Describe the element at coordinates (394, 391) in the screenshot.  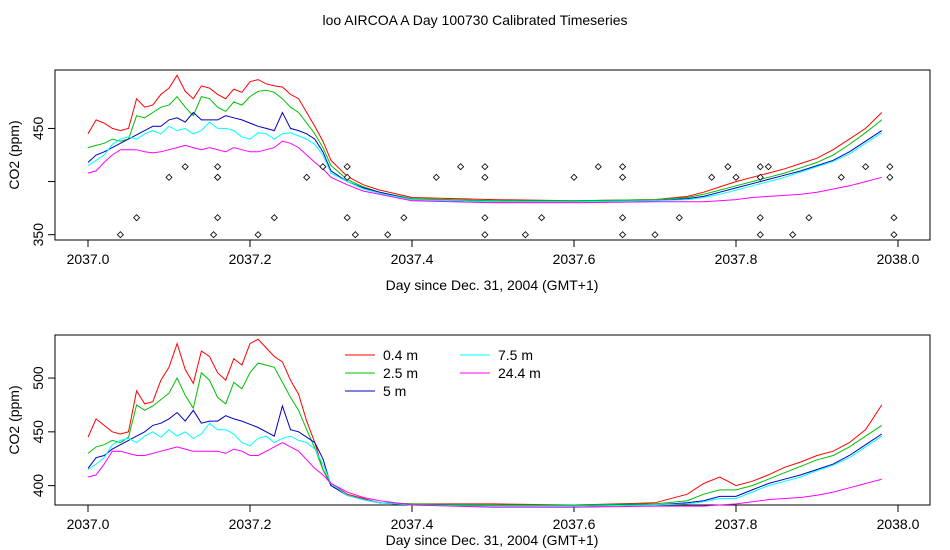
I see `legend-label: 5 m` at that location.